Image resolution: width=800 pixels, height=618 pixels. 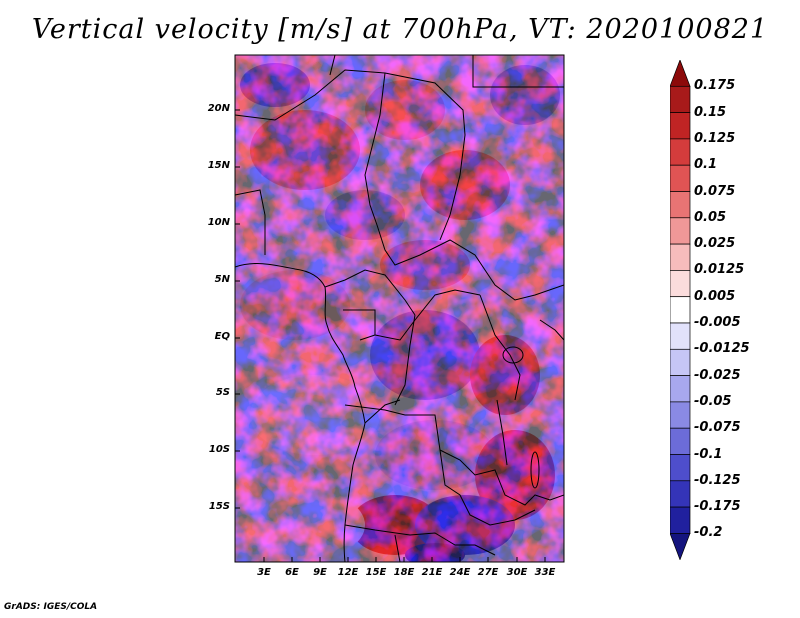 What do you see at coordinates (717, 322) in the screenshot?
I see `colorbar-tick-label: -0.005` at bounding box center [717, 322].